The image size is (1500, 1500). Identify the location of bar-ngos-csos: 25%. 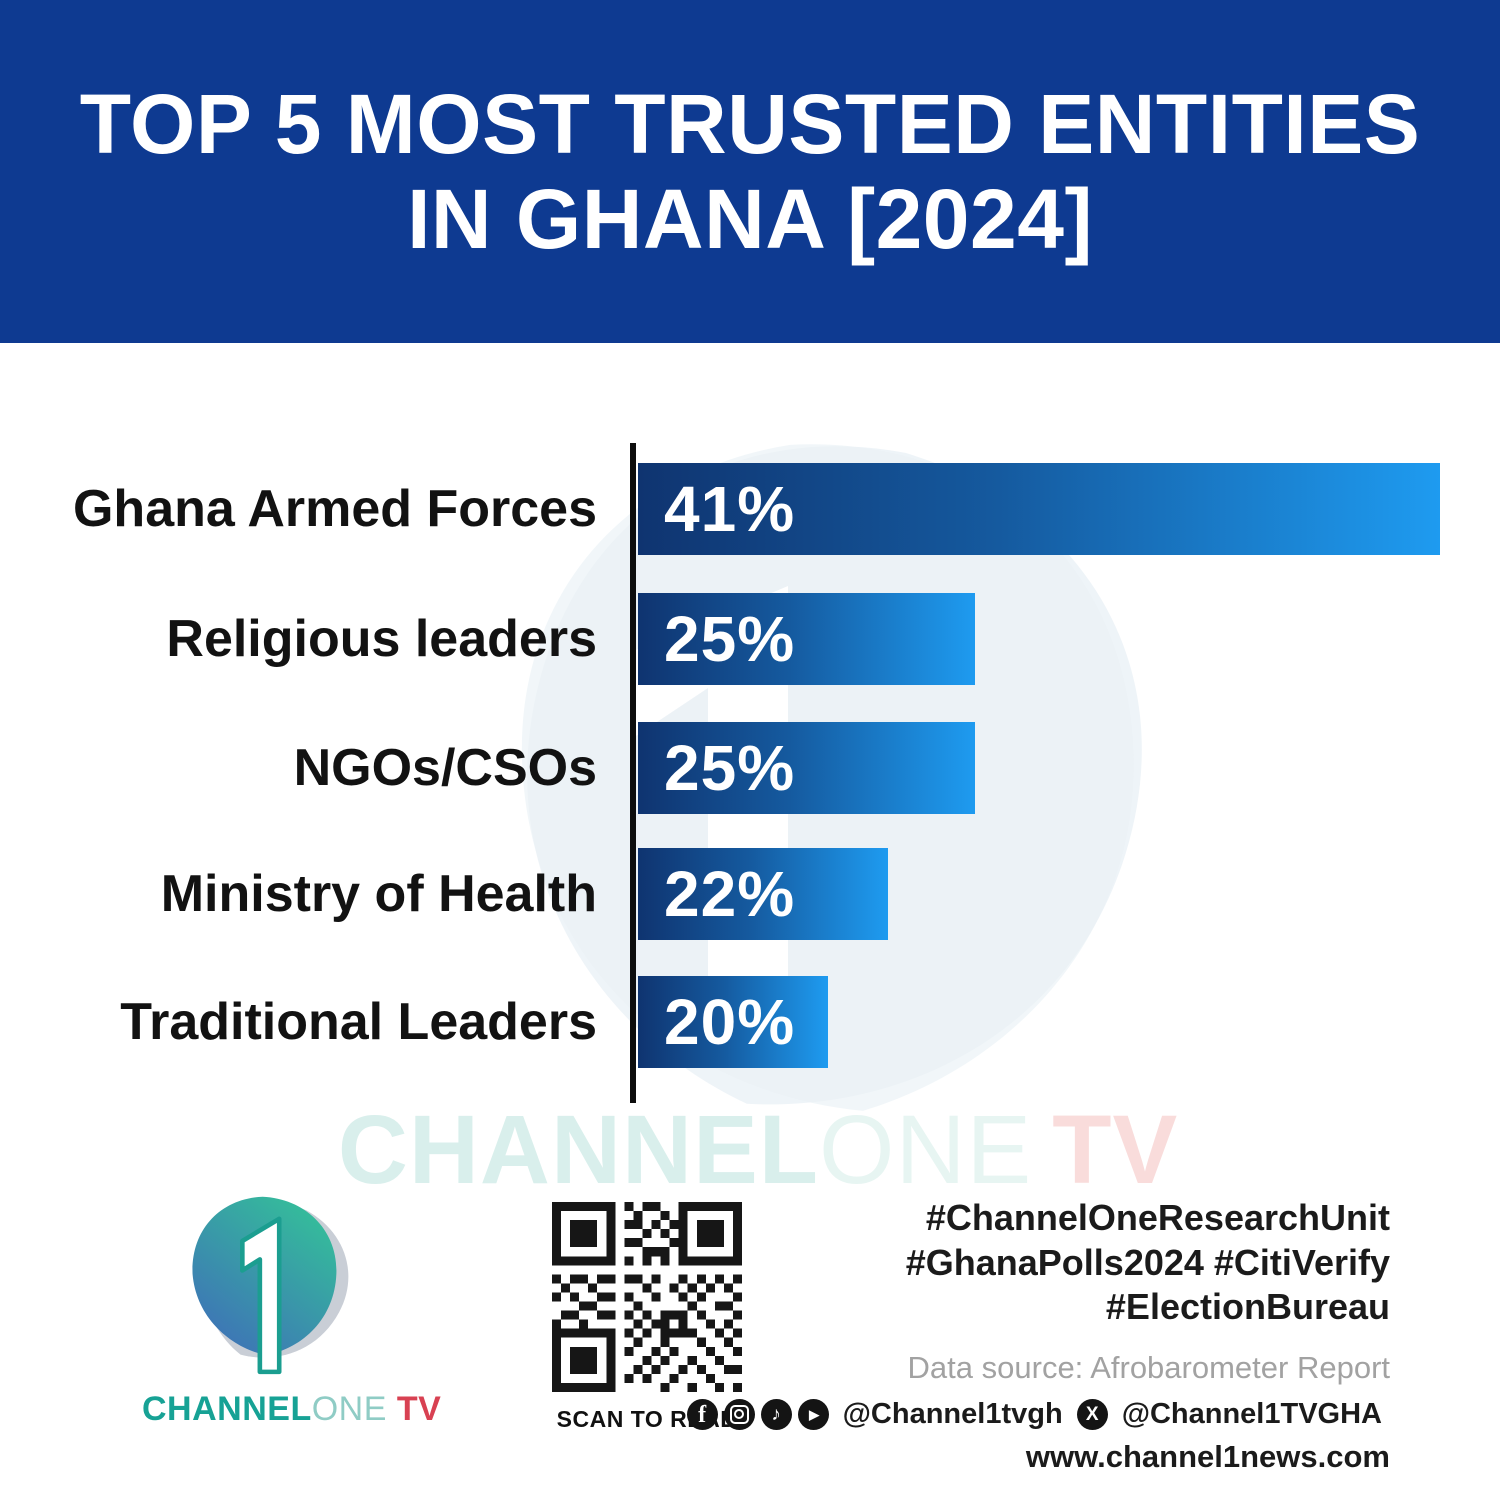
(806, 768).